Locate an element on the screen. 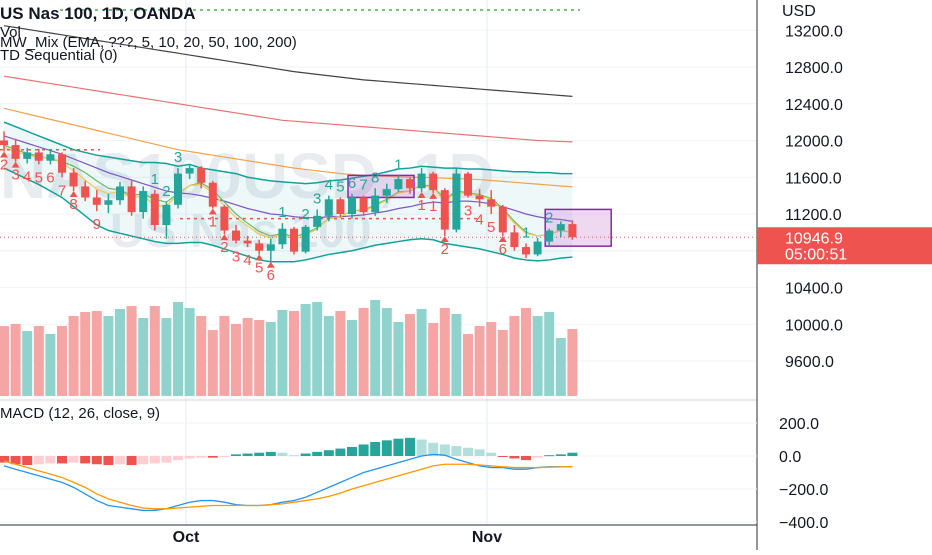 The height and width of the screenshot is (555, 932). macd-legend: MACD (12, 26, close, 9) is located at coordinates (80, 413).